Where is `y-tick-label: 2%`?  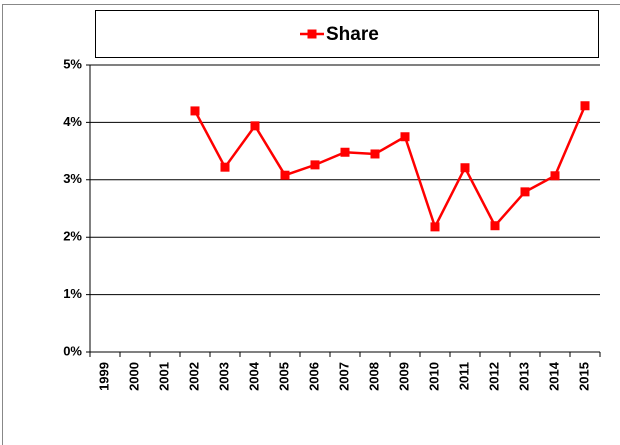 y-tick-label: 2% is located at coordinates (72, 236).